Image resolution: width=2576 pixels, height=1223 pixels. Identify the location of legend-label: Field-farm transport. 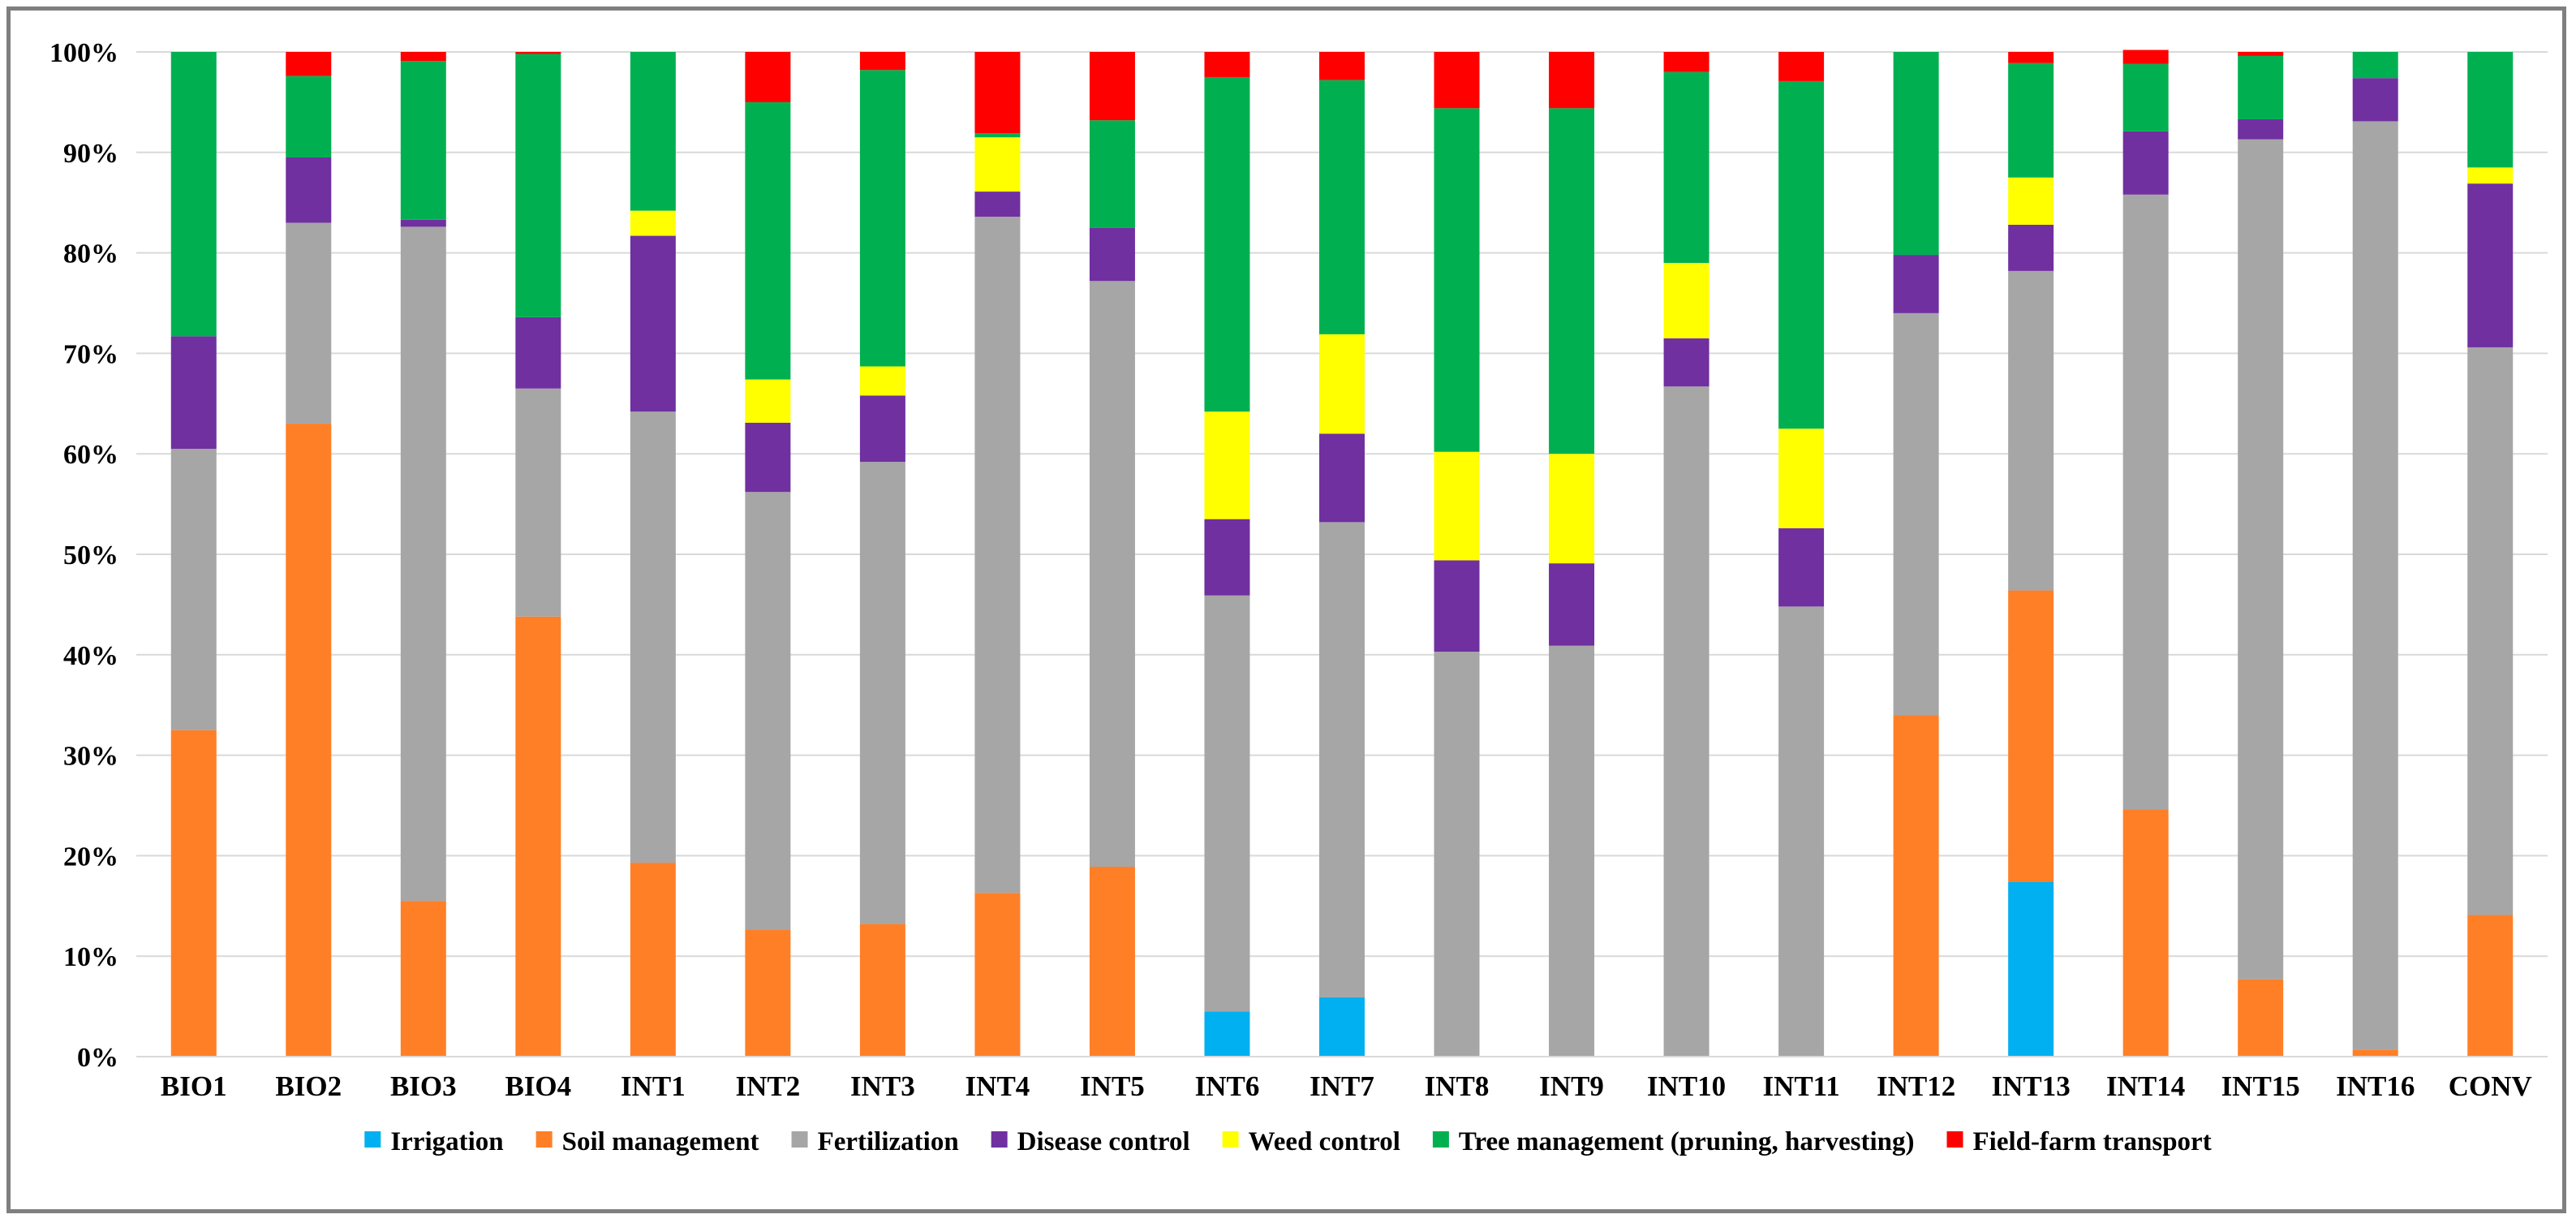
(2092, 1141).